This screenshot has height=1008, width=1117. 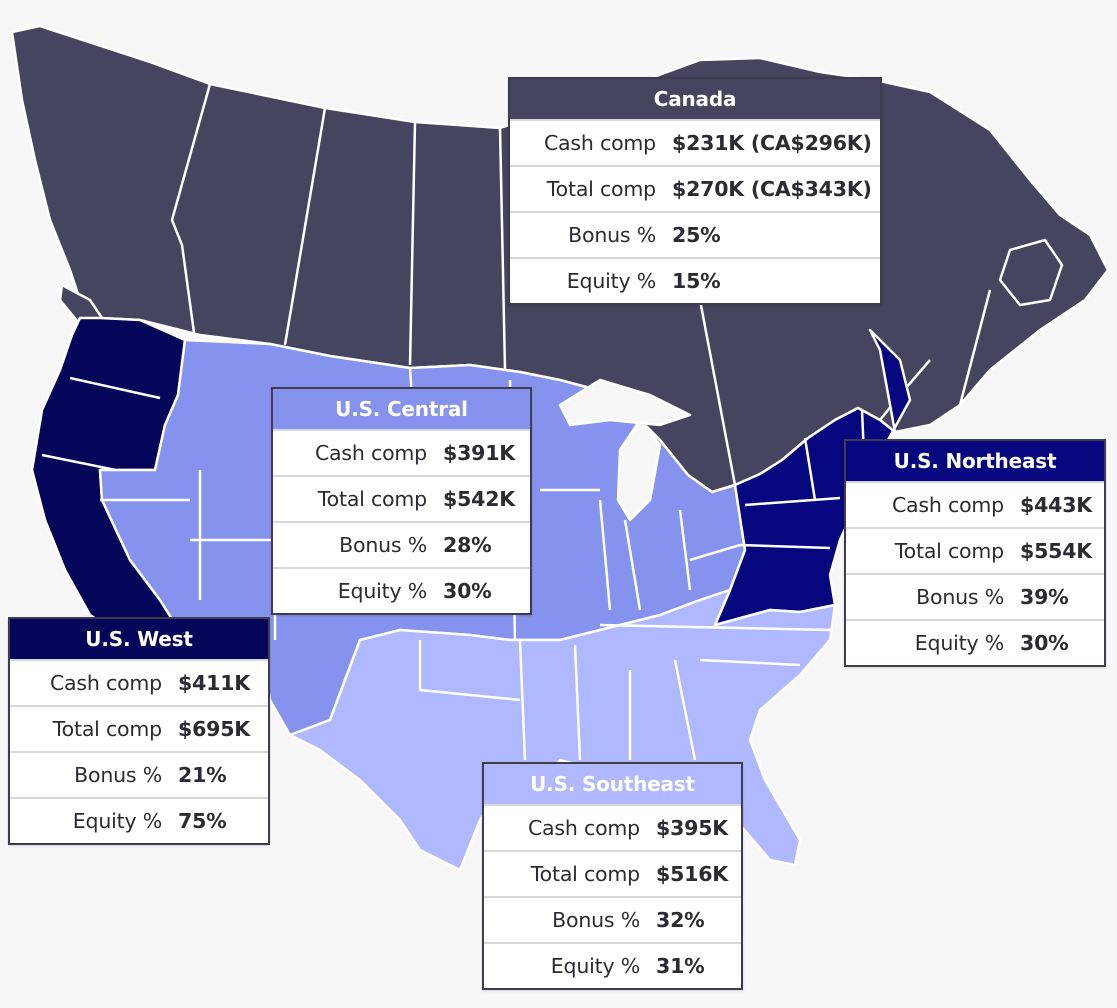 I want to click on row-total-comp: Total comp $270K (CA$343K), so click(x=695, y=188).